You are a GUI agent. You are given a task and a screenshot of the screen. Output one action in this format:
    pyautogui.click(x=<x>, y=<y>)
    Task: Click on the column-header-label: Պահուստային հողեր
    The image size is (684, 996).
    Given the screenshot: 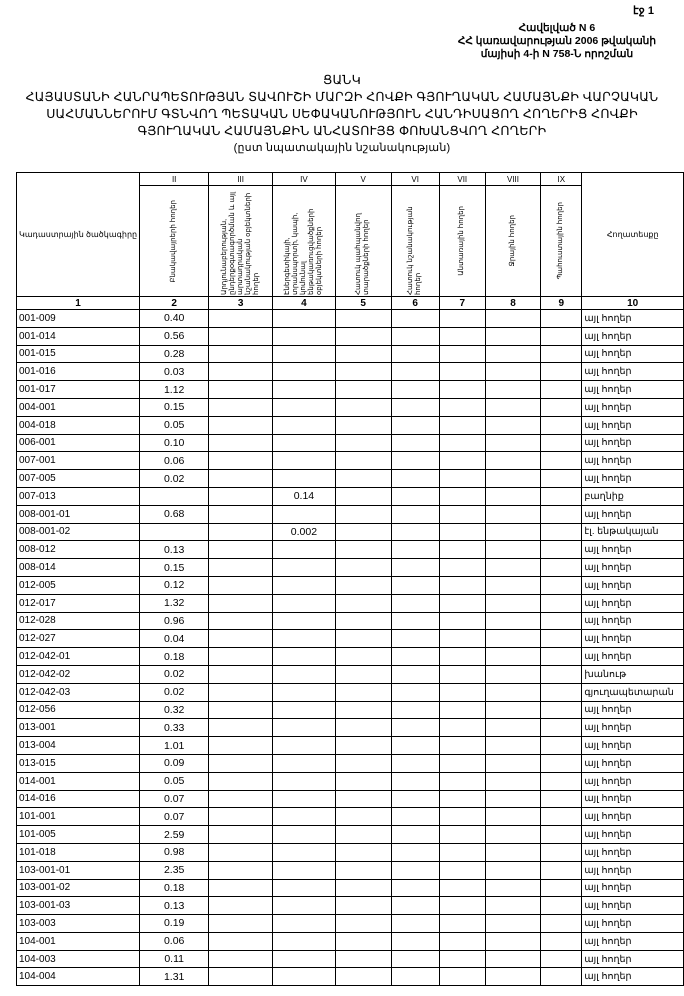 What is the action you would take?
    pyautogui.click(x=561, y=241)
    